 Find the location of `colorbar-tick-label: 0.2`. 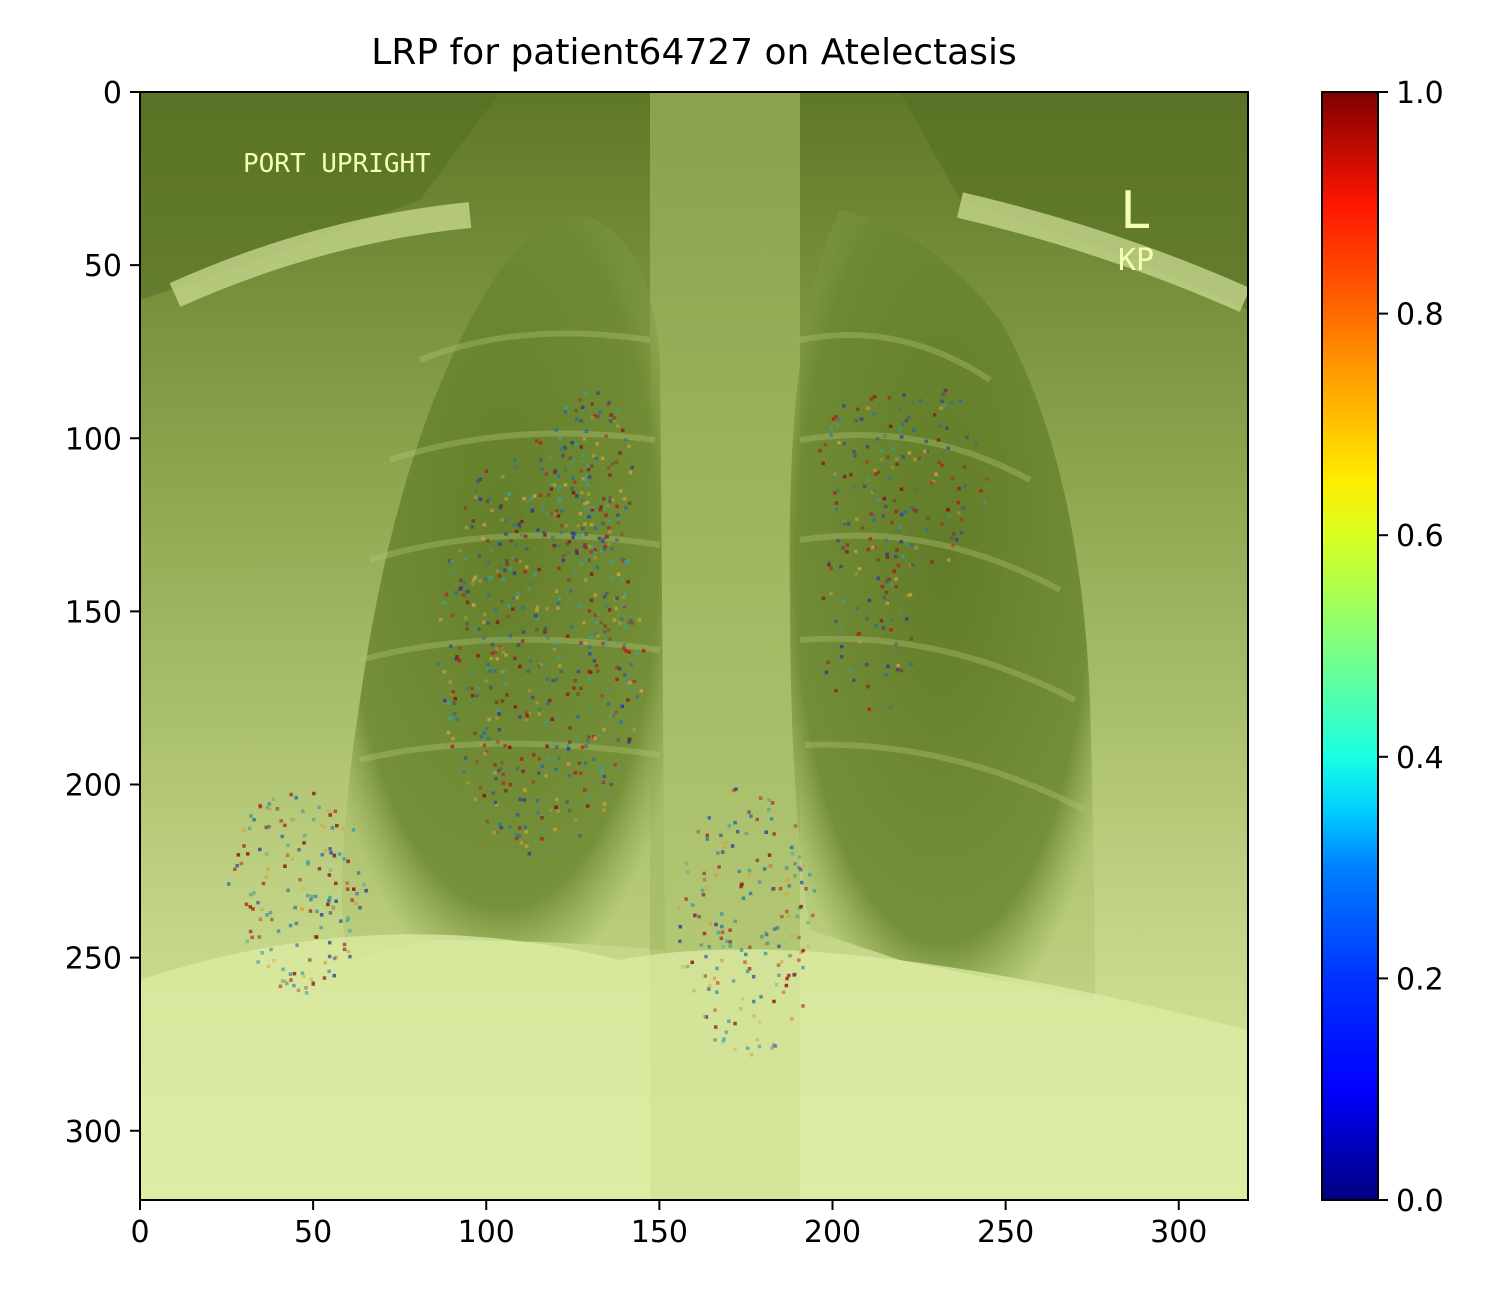

colorbar-tick-label: 0.2 is located at coordinates (1420, 979).